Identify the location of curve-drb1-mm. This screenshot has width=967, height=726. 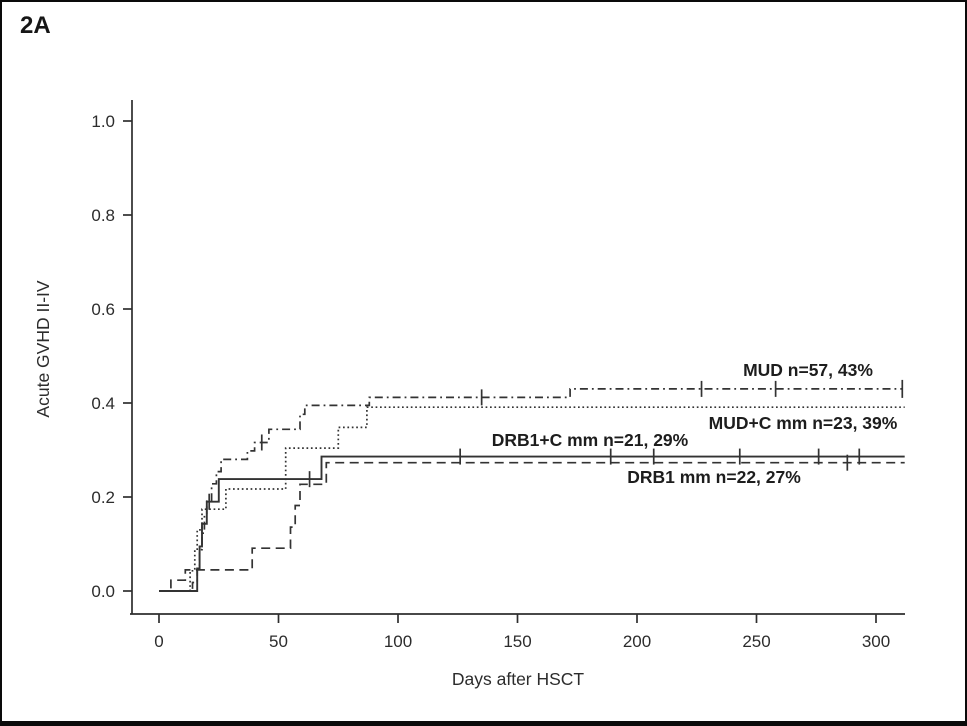
(532, 526).